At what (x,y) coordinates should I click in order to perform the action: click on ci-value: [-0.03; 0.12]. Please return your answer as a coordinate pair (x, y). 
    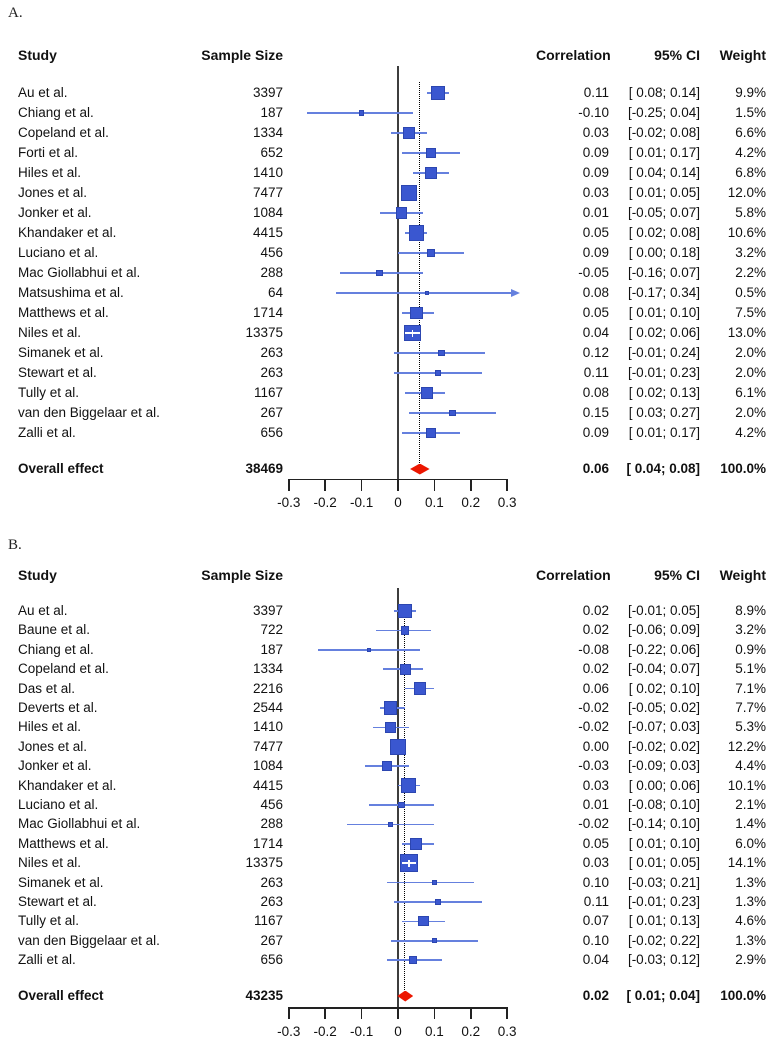
    Looking at the image, I should click on (663, 960).